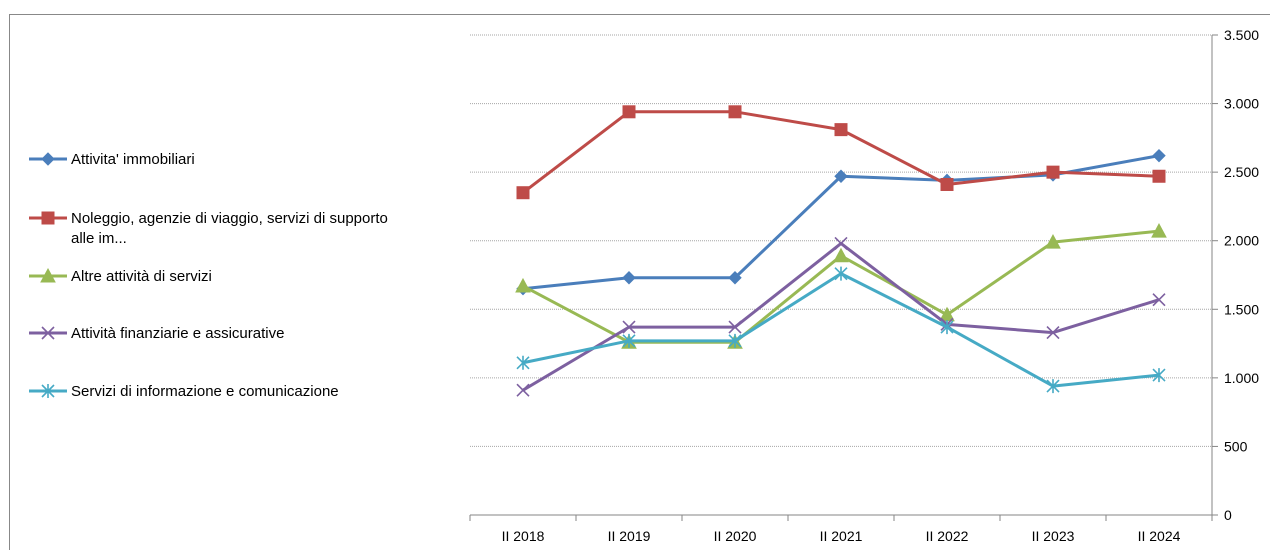 The width and height of the screenshot is (1270, 551). Describe the element at coordinates (1241, 309) in the screenshot. I see `y-tick-label: 1.500` at that location.